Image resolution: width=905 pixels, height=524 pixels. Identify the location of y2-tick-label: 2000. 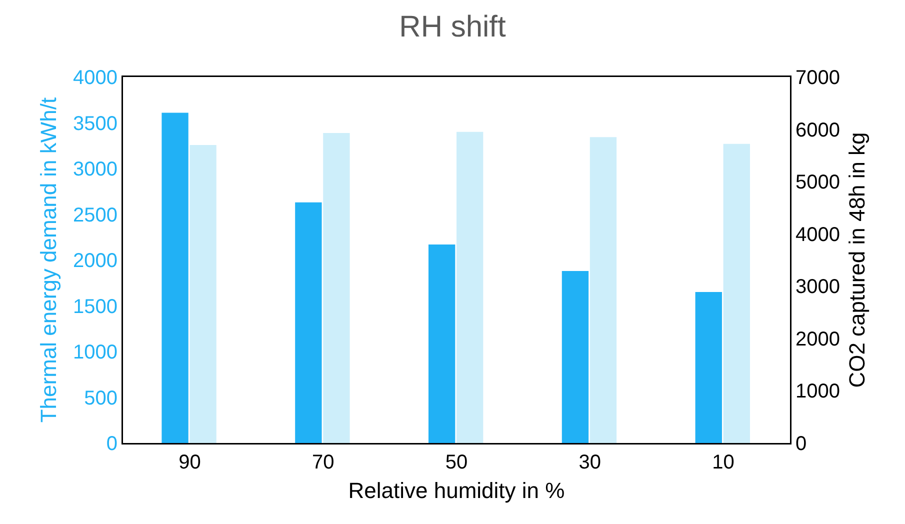
(818, 339).